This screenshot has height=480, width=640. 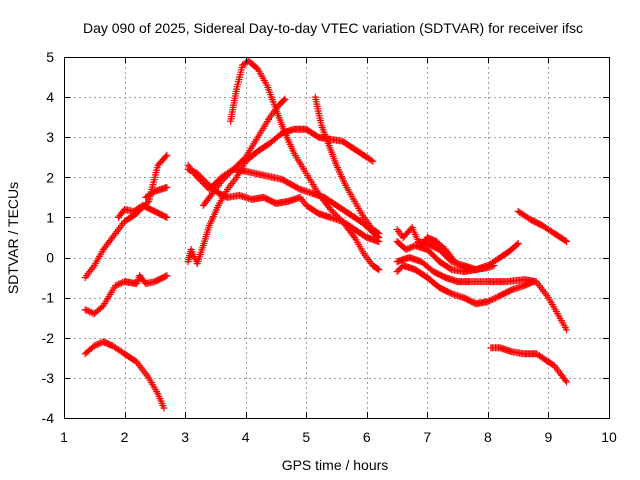 What do you see at coordinates (306, 437) in the screenshot?
I see `x-tick-label: 5` at bounding box center [306, 437].